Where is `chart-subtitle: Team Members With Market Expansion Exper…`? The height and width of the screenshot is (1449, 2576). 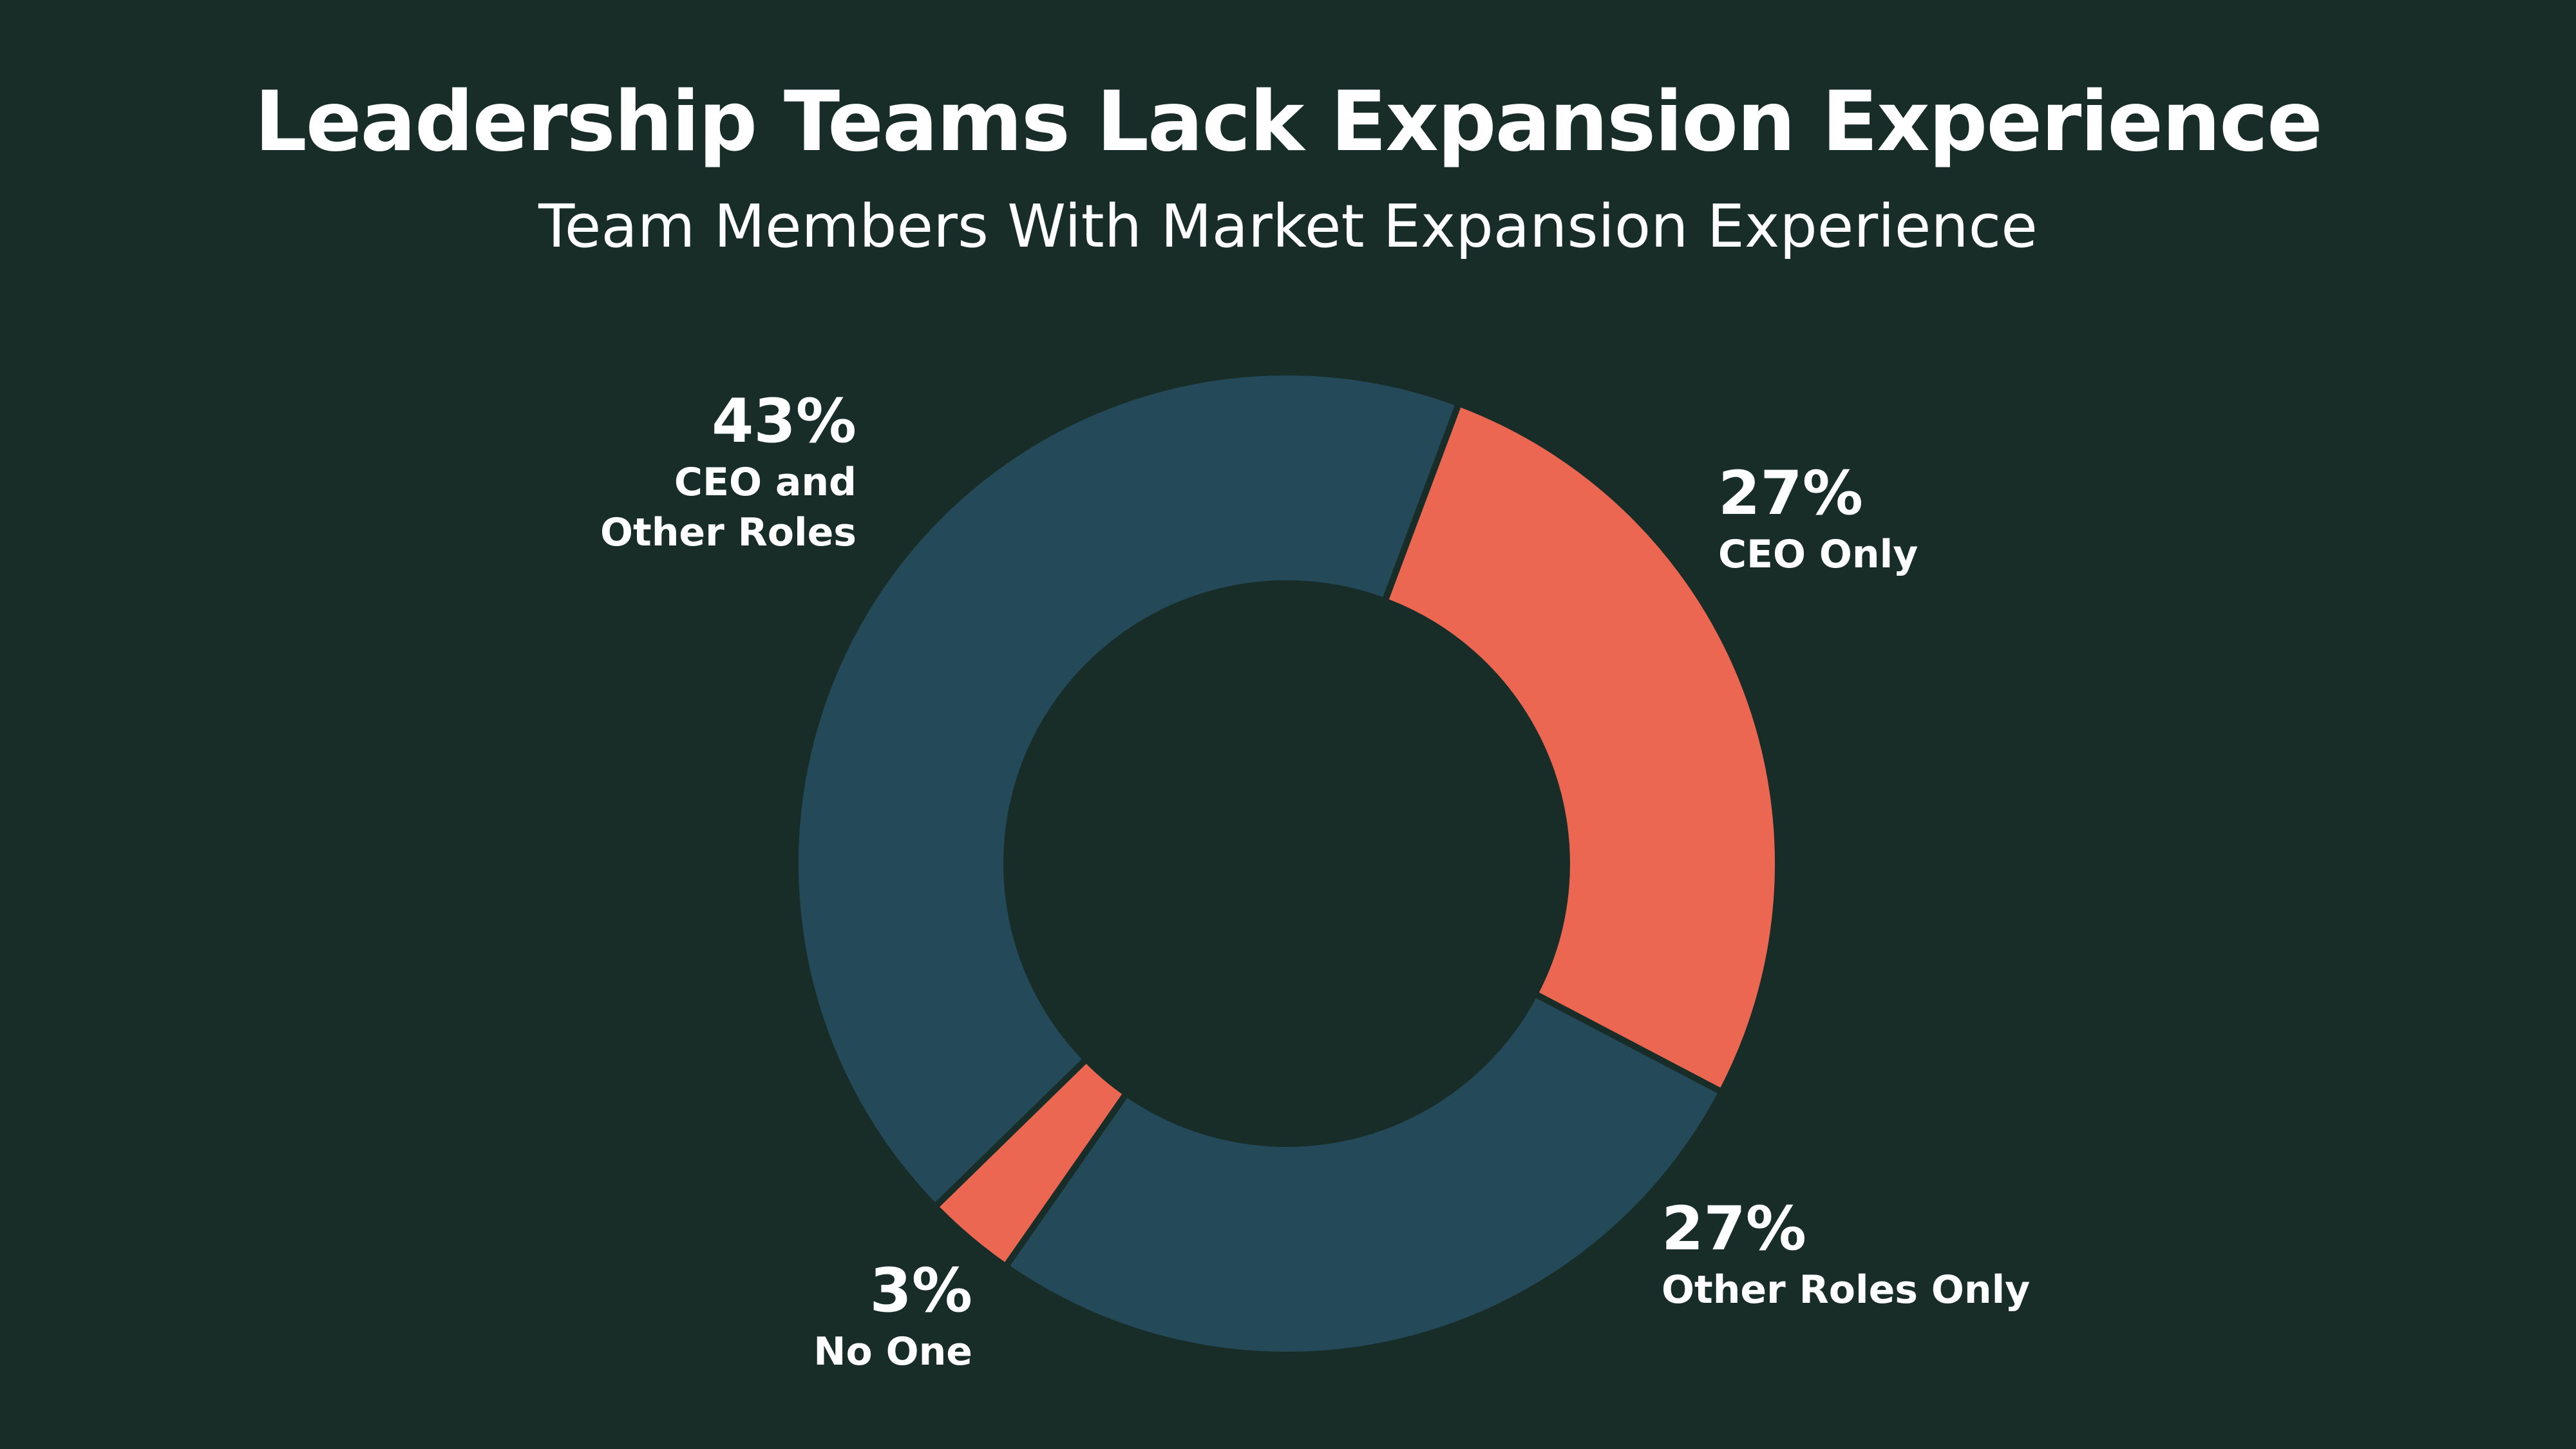 chart-subtitle: Team Members With Market Expansion Exper… is located at coordinates (1288, 226).